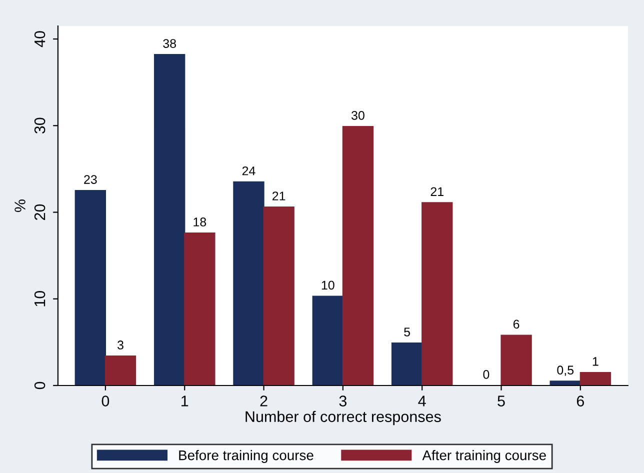 The image size is (644, 473). I want to click on y-tick-label: 10, so click(40, 298).